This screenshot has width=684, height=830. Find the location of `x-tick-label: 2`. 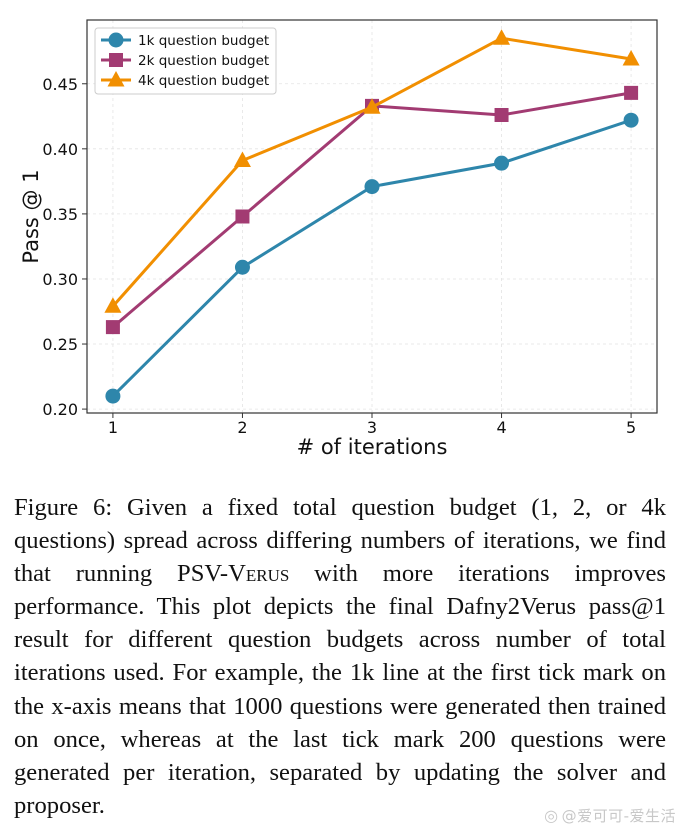

x-tick-label: 2 is located at coordinates (242, 427).